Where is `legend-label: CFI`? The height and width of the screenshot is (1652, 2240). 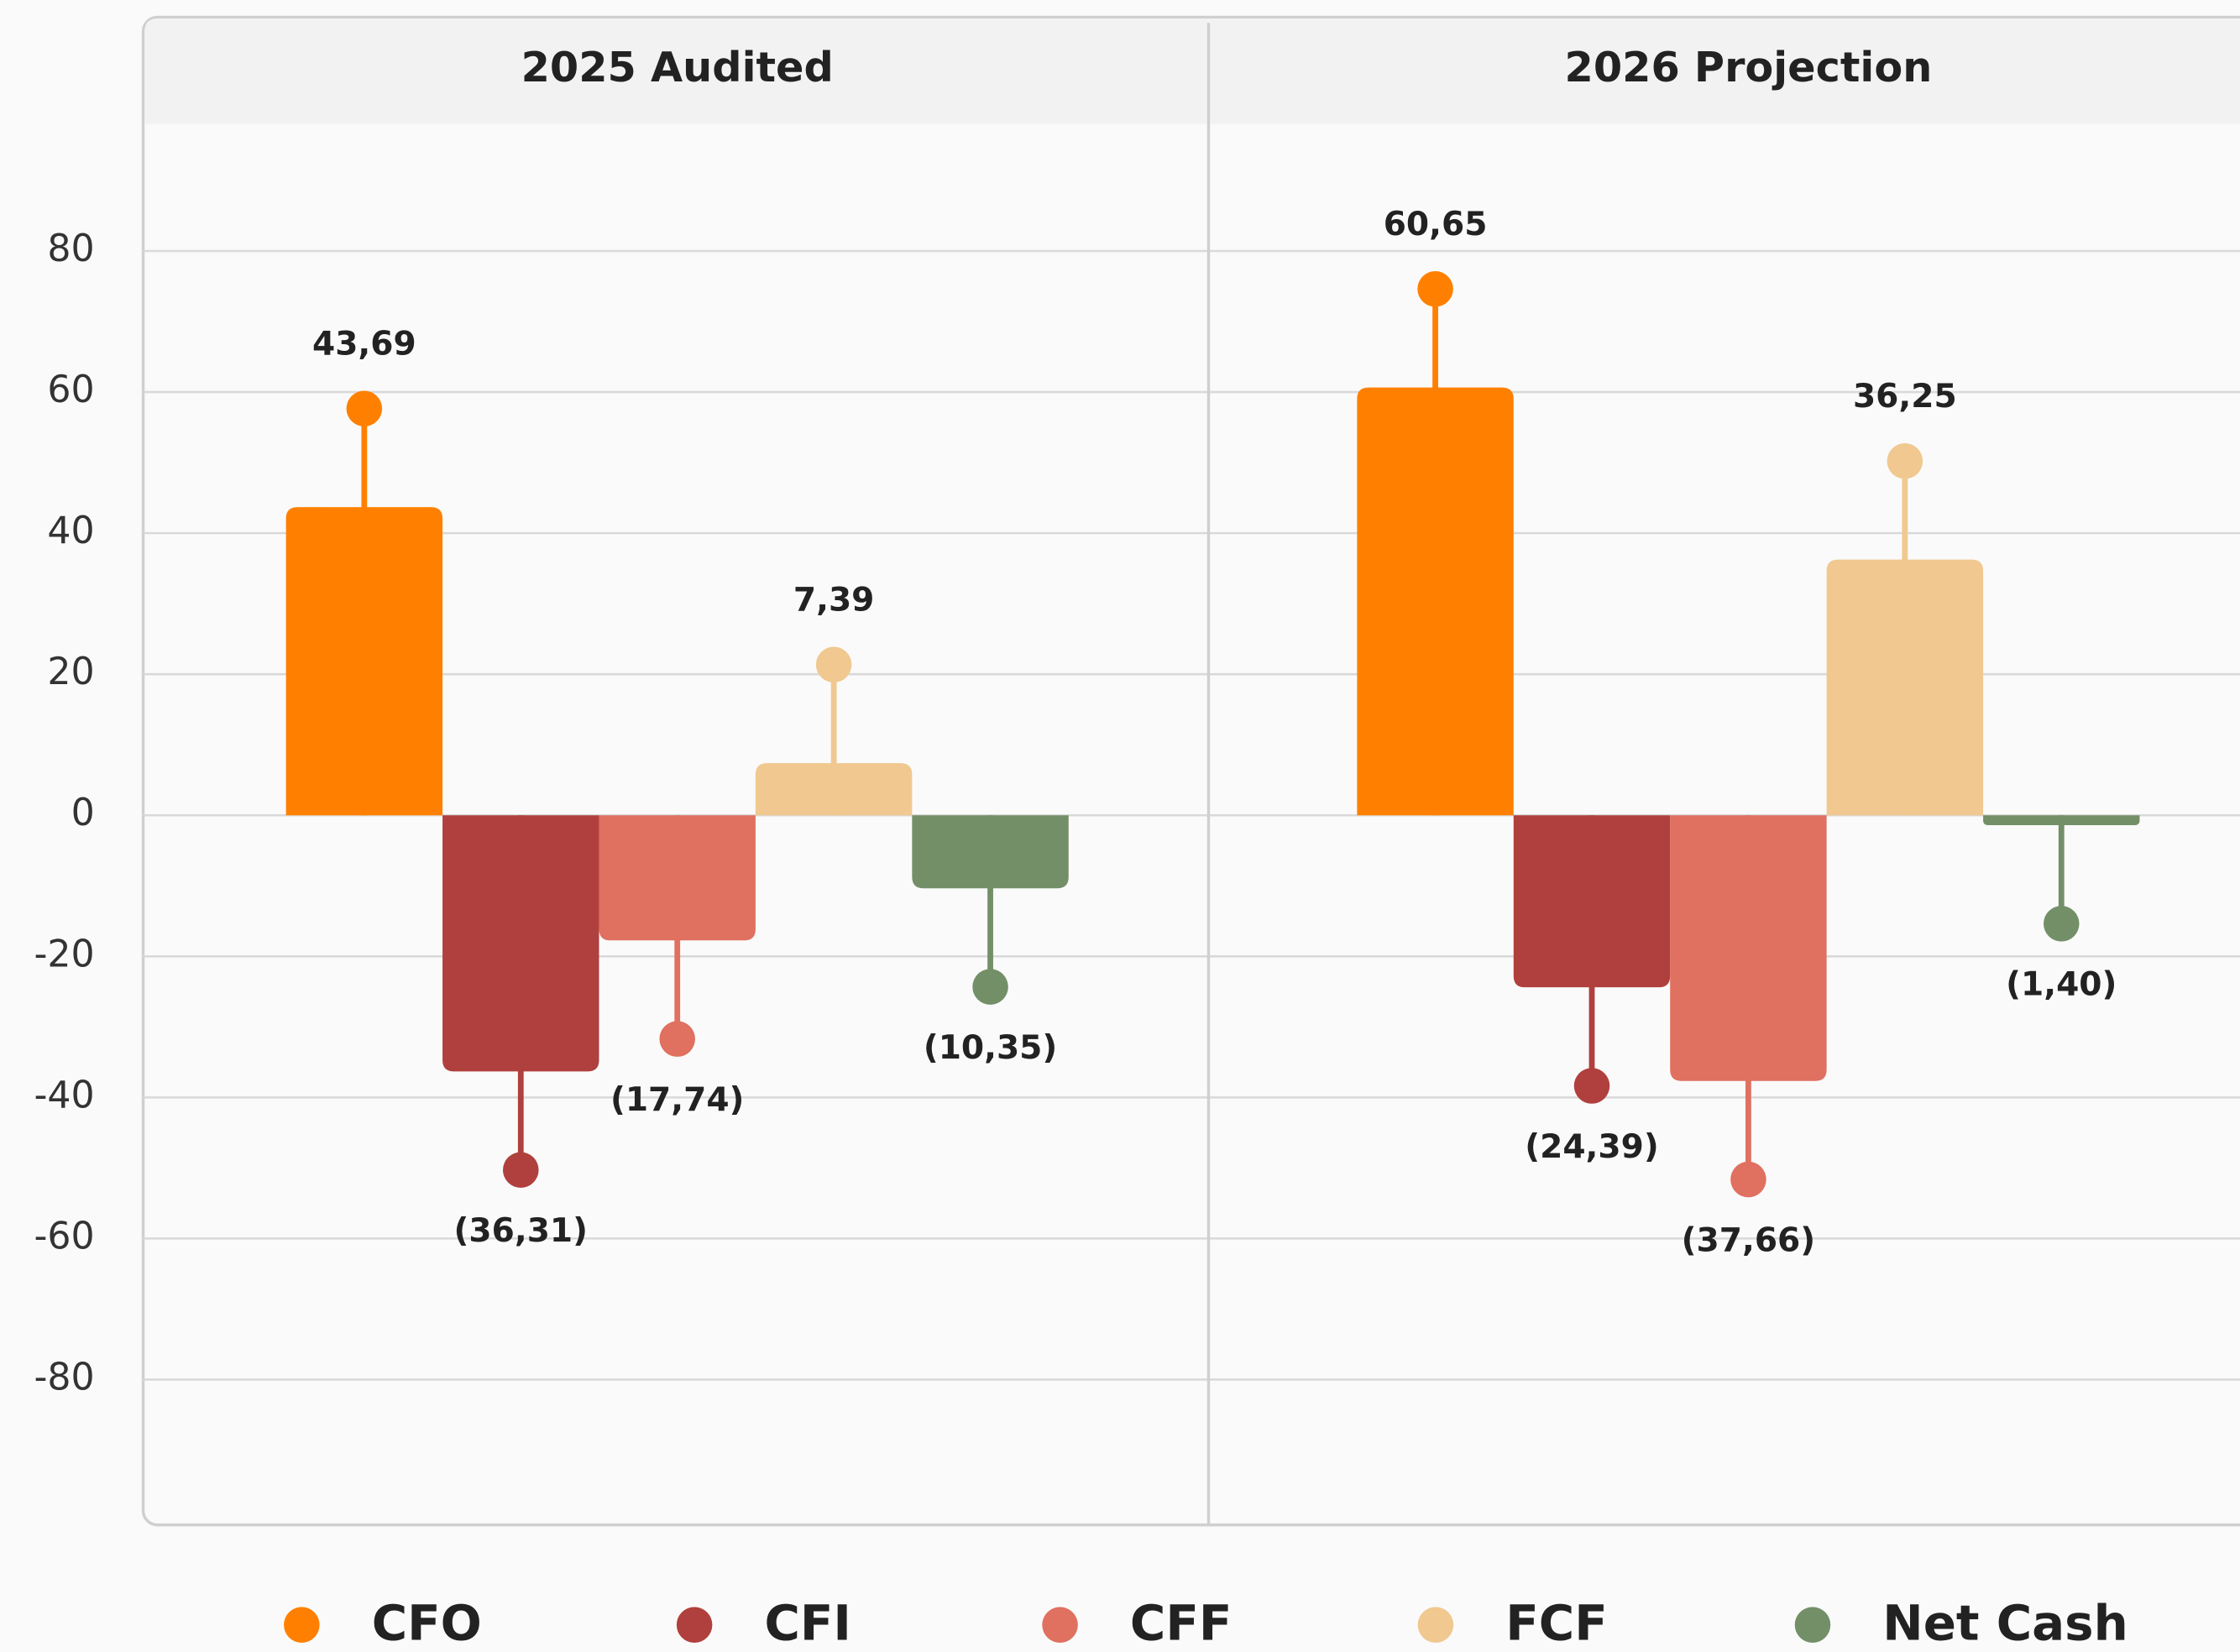
legend-label: CFI is located at coordinates (807, 1622).